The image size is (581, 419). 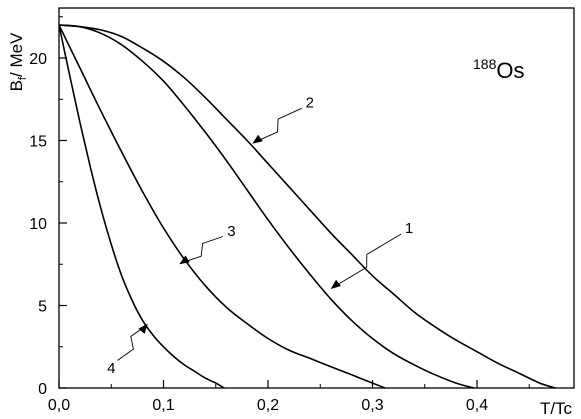 What do you see at coordinates (372, 405) in the screenshot?
I see `x-tick-label: 0,3` at bounding box center [372, 405].